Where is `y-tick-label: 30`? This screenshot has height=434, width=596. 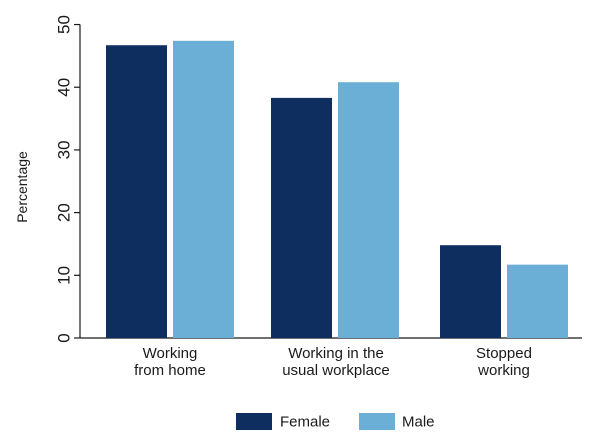
y-tick-label: 30 is located at coordinates (64, 149).